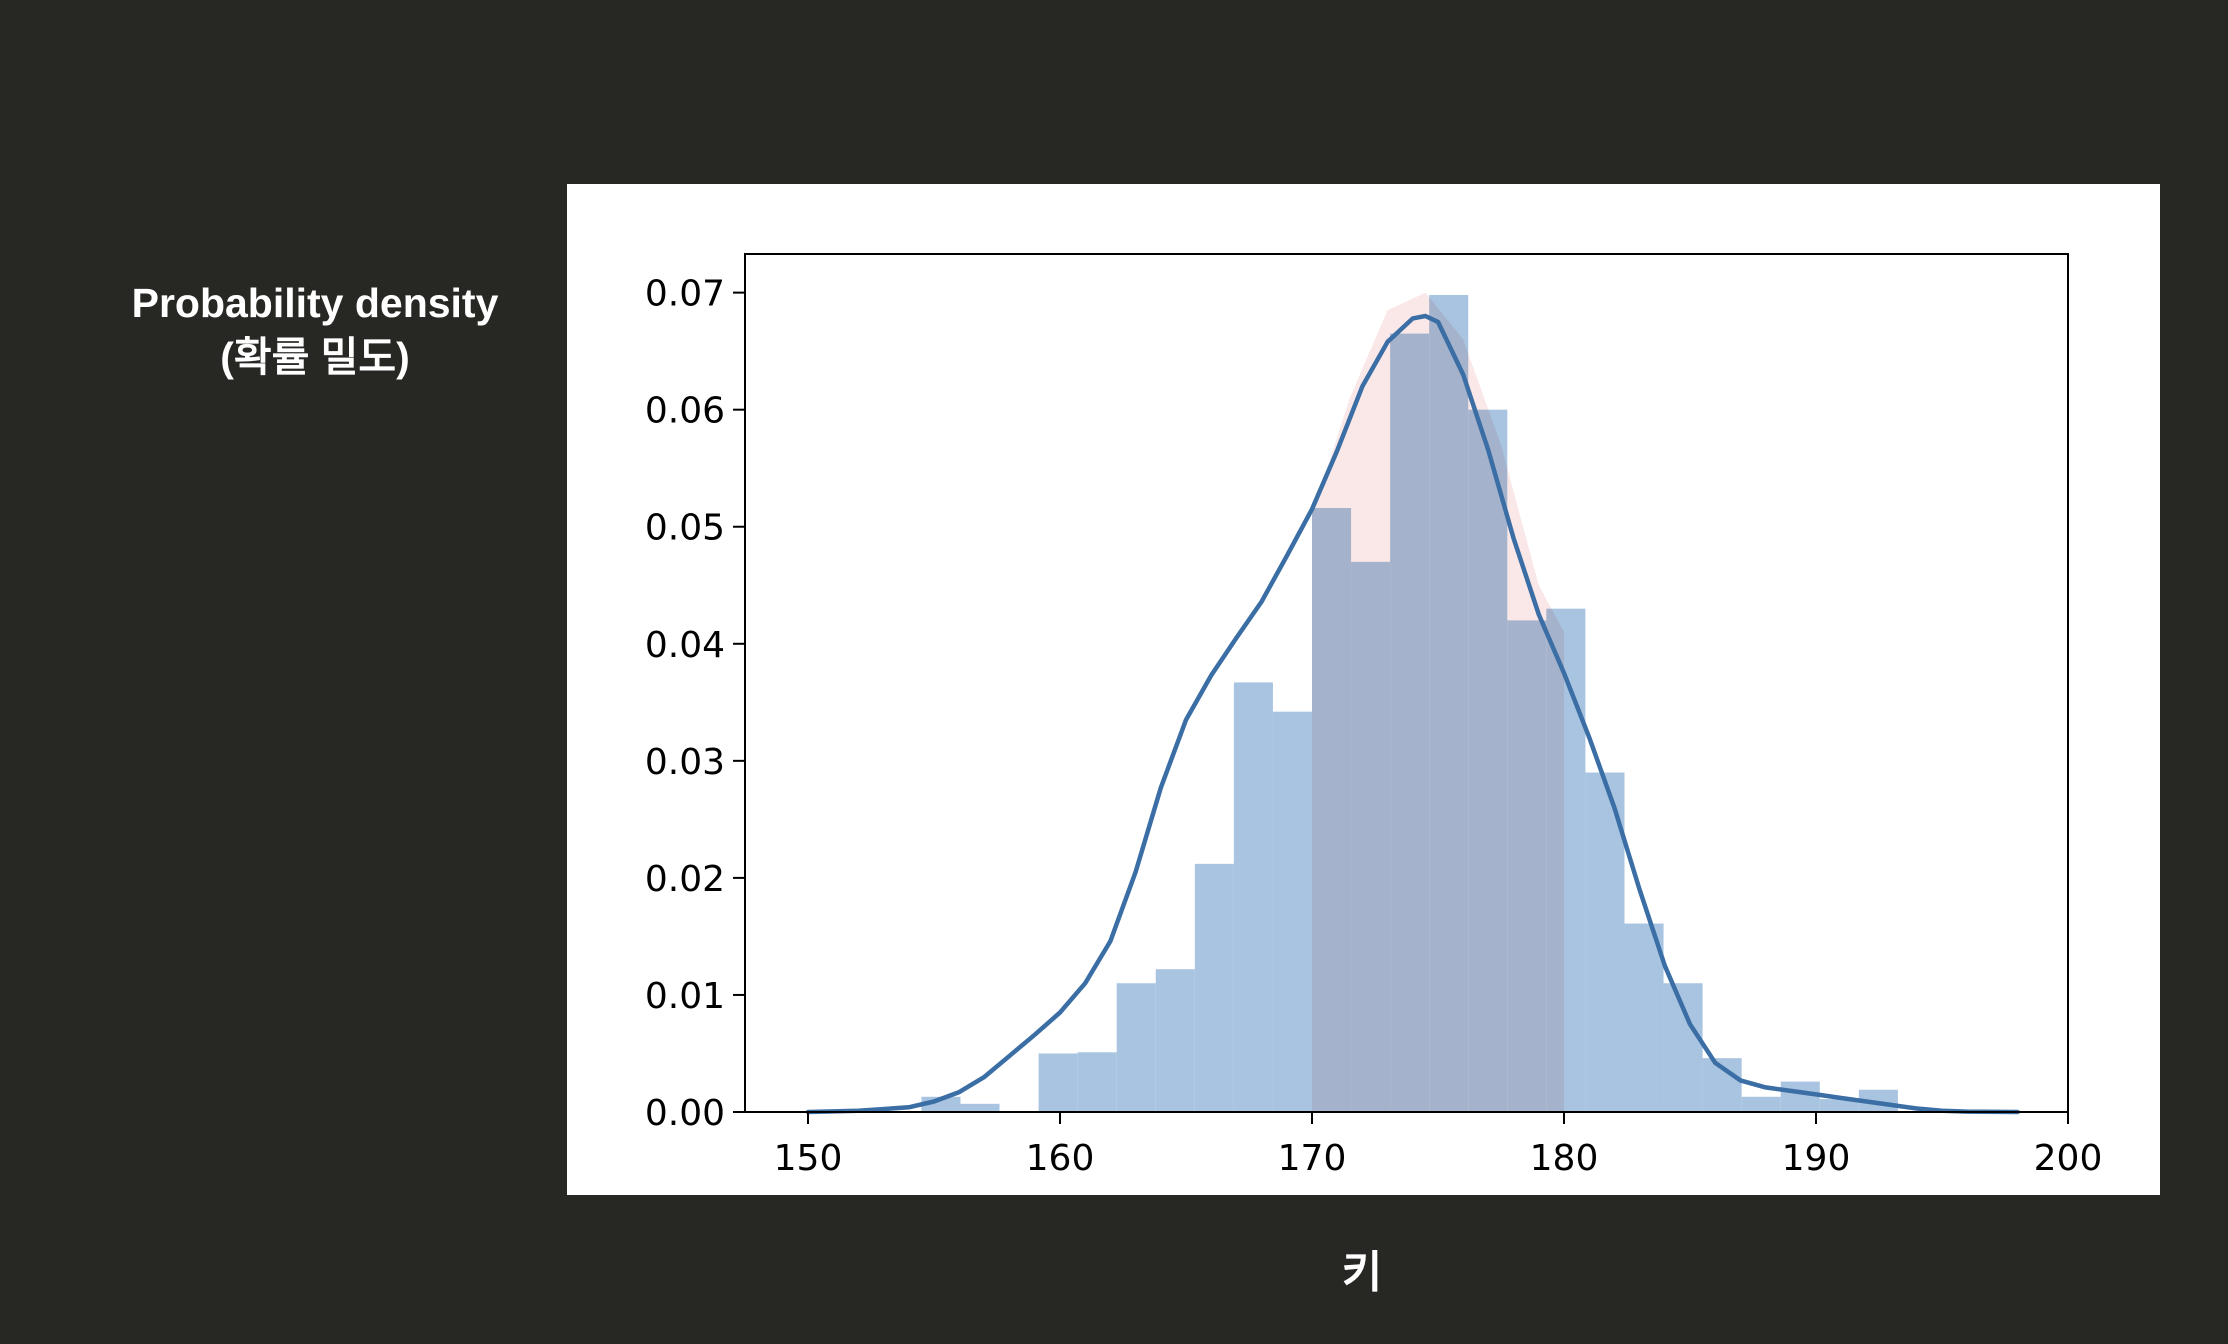 Image resolution: width=2228 pixels, height=1344 pixels. Describe the element at coordinates (685, 411) in the screenshot. I see `y-tick-label: 0.06` at that location.